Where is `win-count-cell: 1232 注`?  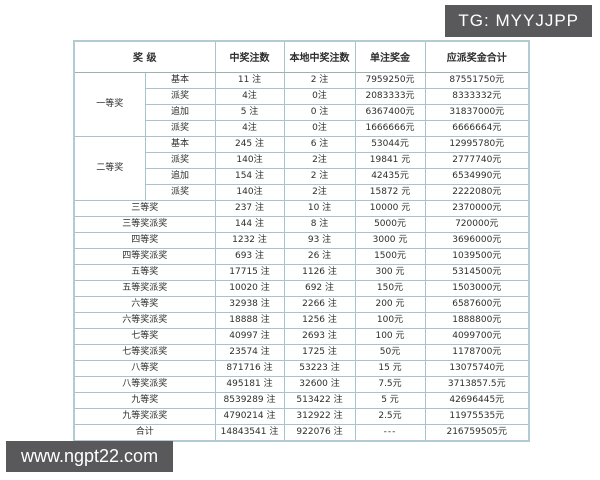 win-count-cell: 1232 注 is located at coordinates (249, 240).